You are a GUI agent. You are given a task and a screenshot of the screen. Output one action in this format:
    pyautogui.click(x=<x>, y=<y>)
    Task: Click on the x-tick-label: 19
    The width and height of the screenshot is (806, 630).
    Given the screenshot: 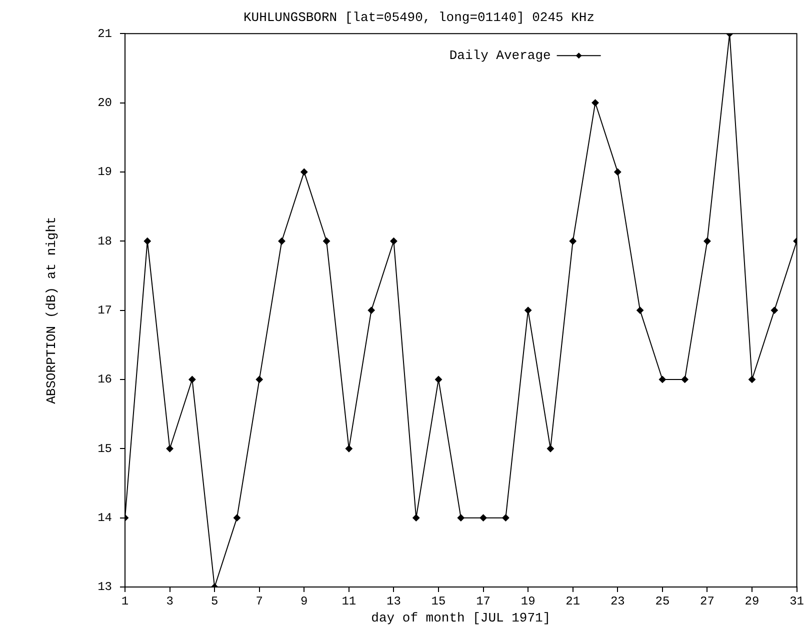 What is the action you would take?
    pyautogui.click(x=528, y=601)
    